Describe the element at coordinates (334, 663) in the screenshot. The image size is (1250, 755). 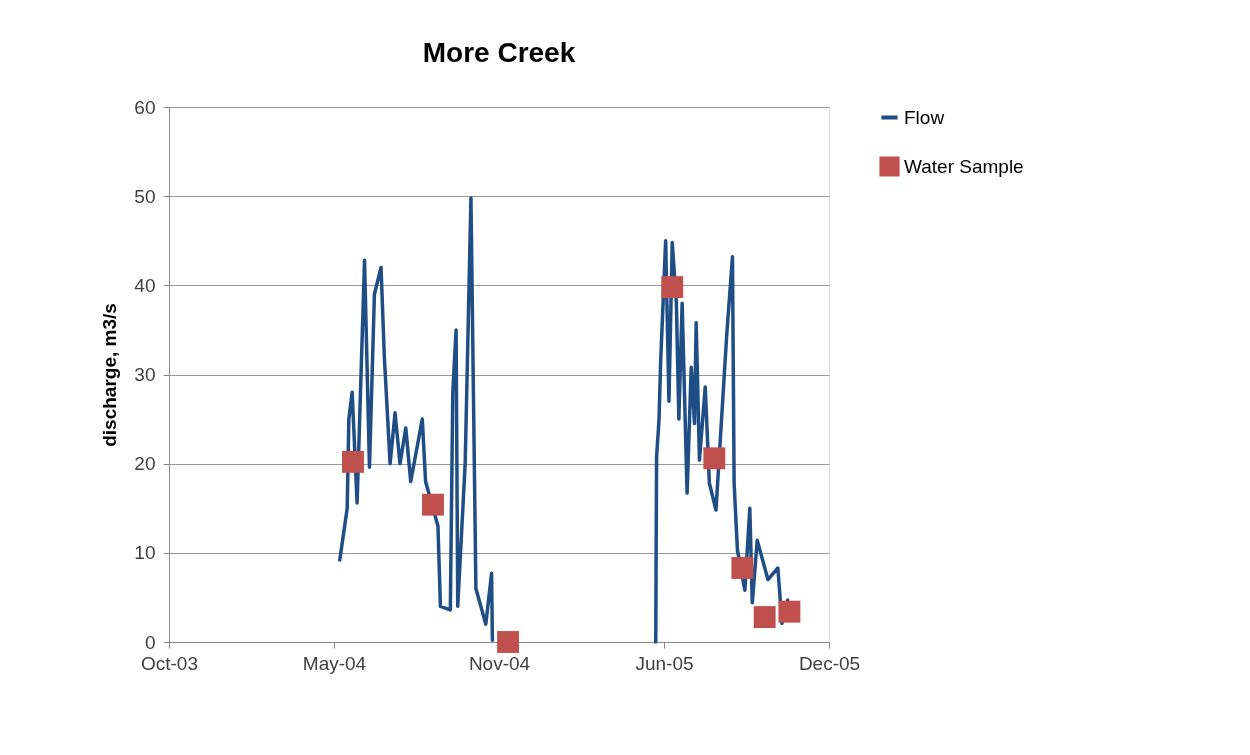
I see `x-tick-label: May-04` at that location.